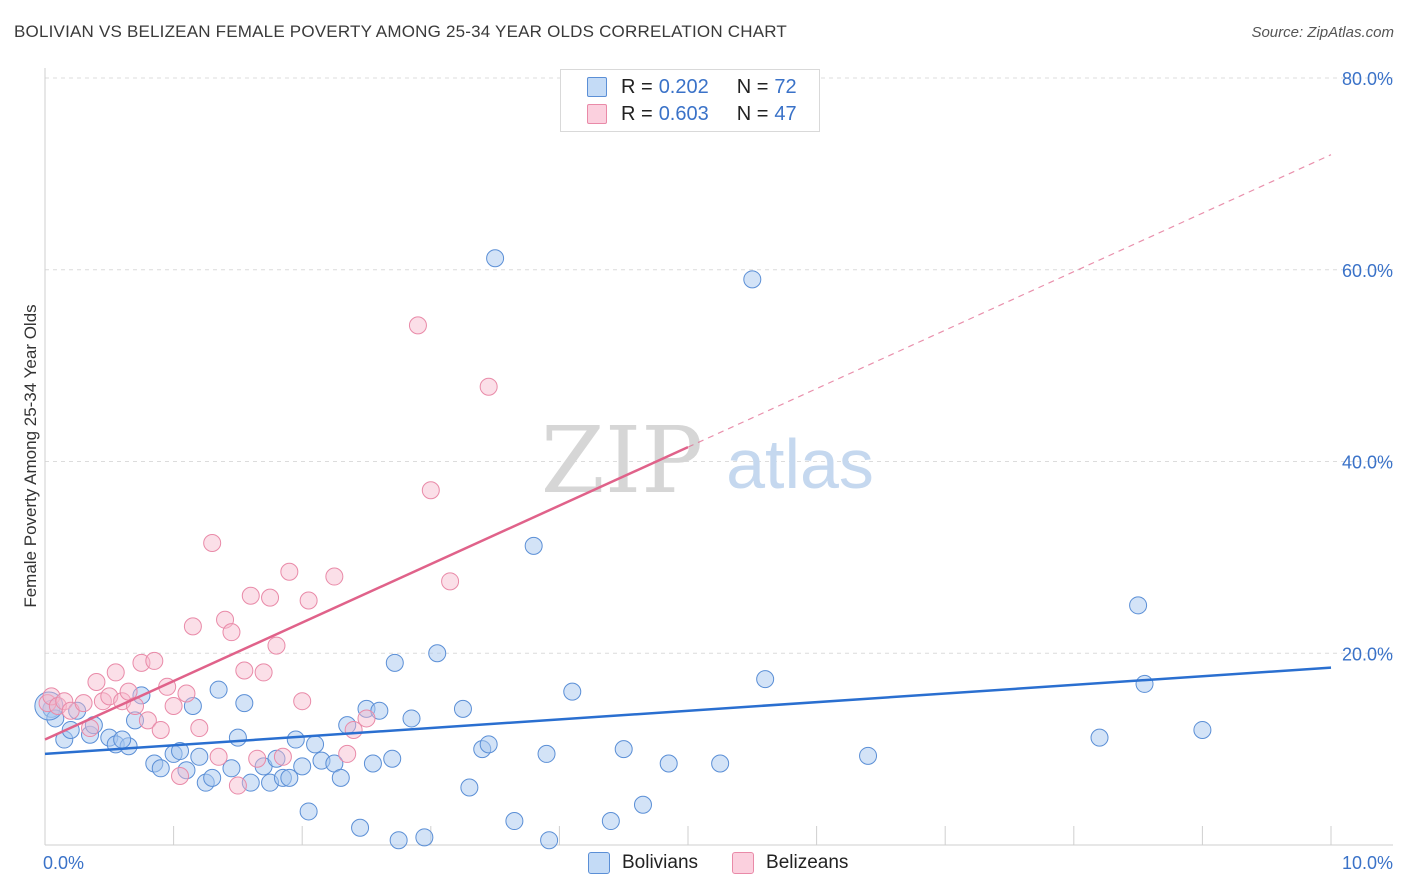 This screenshot has width=1406, height=892. I want to click on x-tick-label: 0.0%, so click(63, 863).